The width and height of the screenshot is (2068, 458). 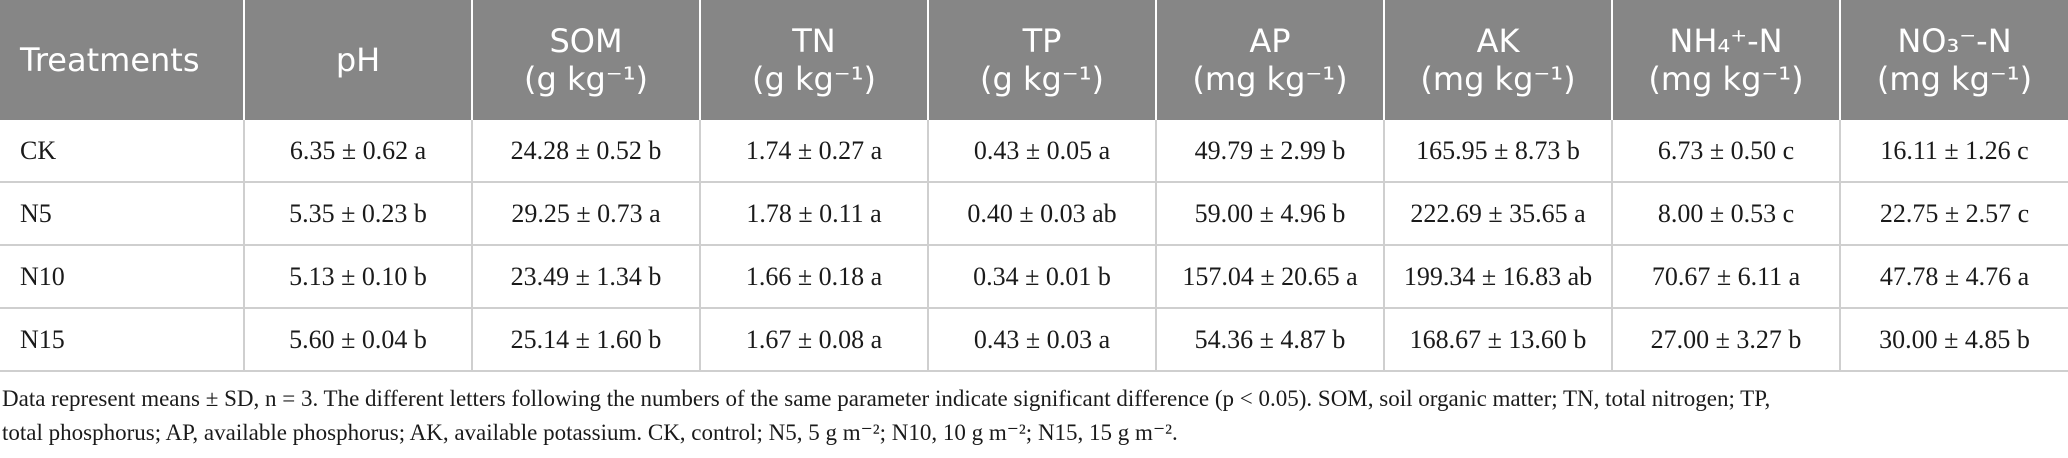 I want to click on cell-nh4-n: 70.67 ± 6.11 a, so click(x=1725, y=277).